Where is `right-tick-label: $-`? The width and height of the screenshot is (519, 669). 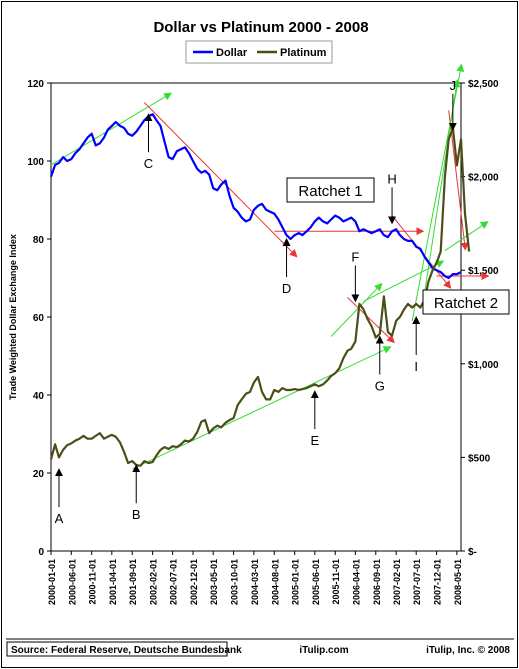
right-tick-label: $- is located at coordinates (472, 552).